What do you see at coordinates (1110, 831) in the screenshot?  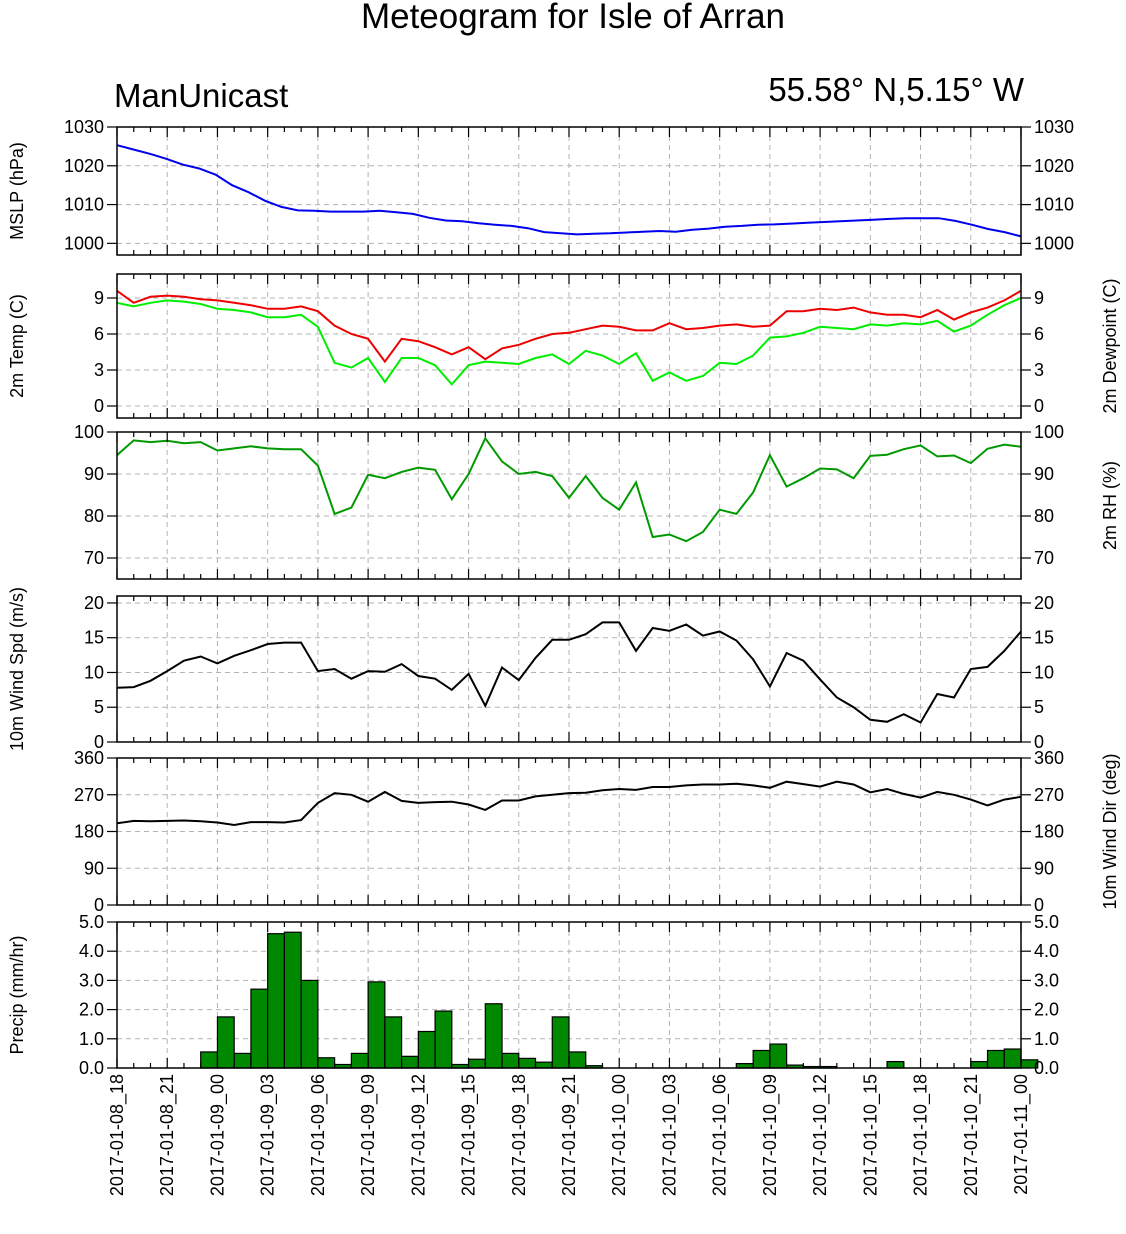 I see `y-axis-label-right: 10m Wind Dir (deg)` at bounding box center [1110, 831].